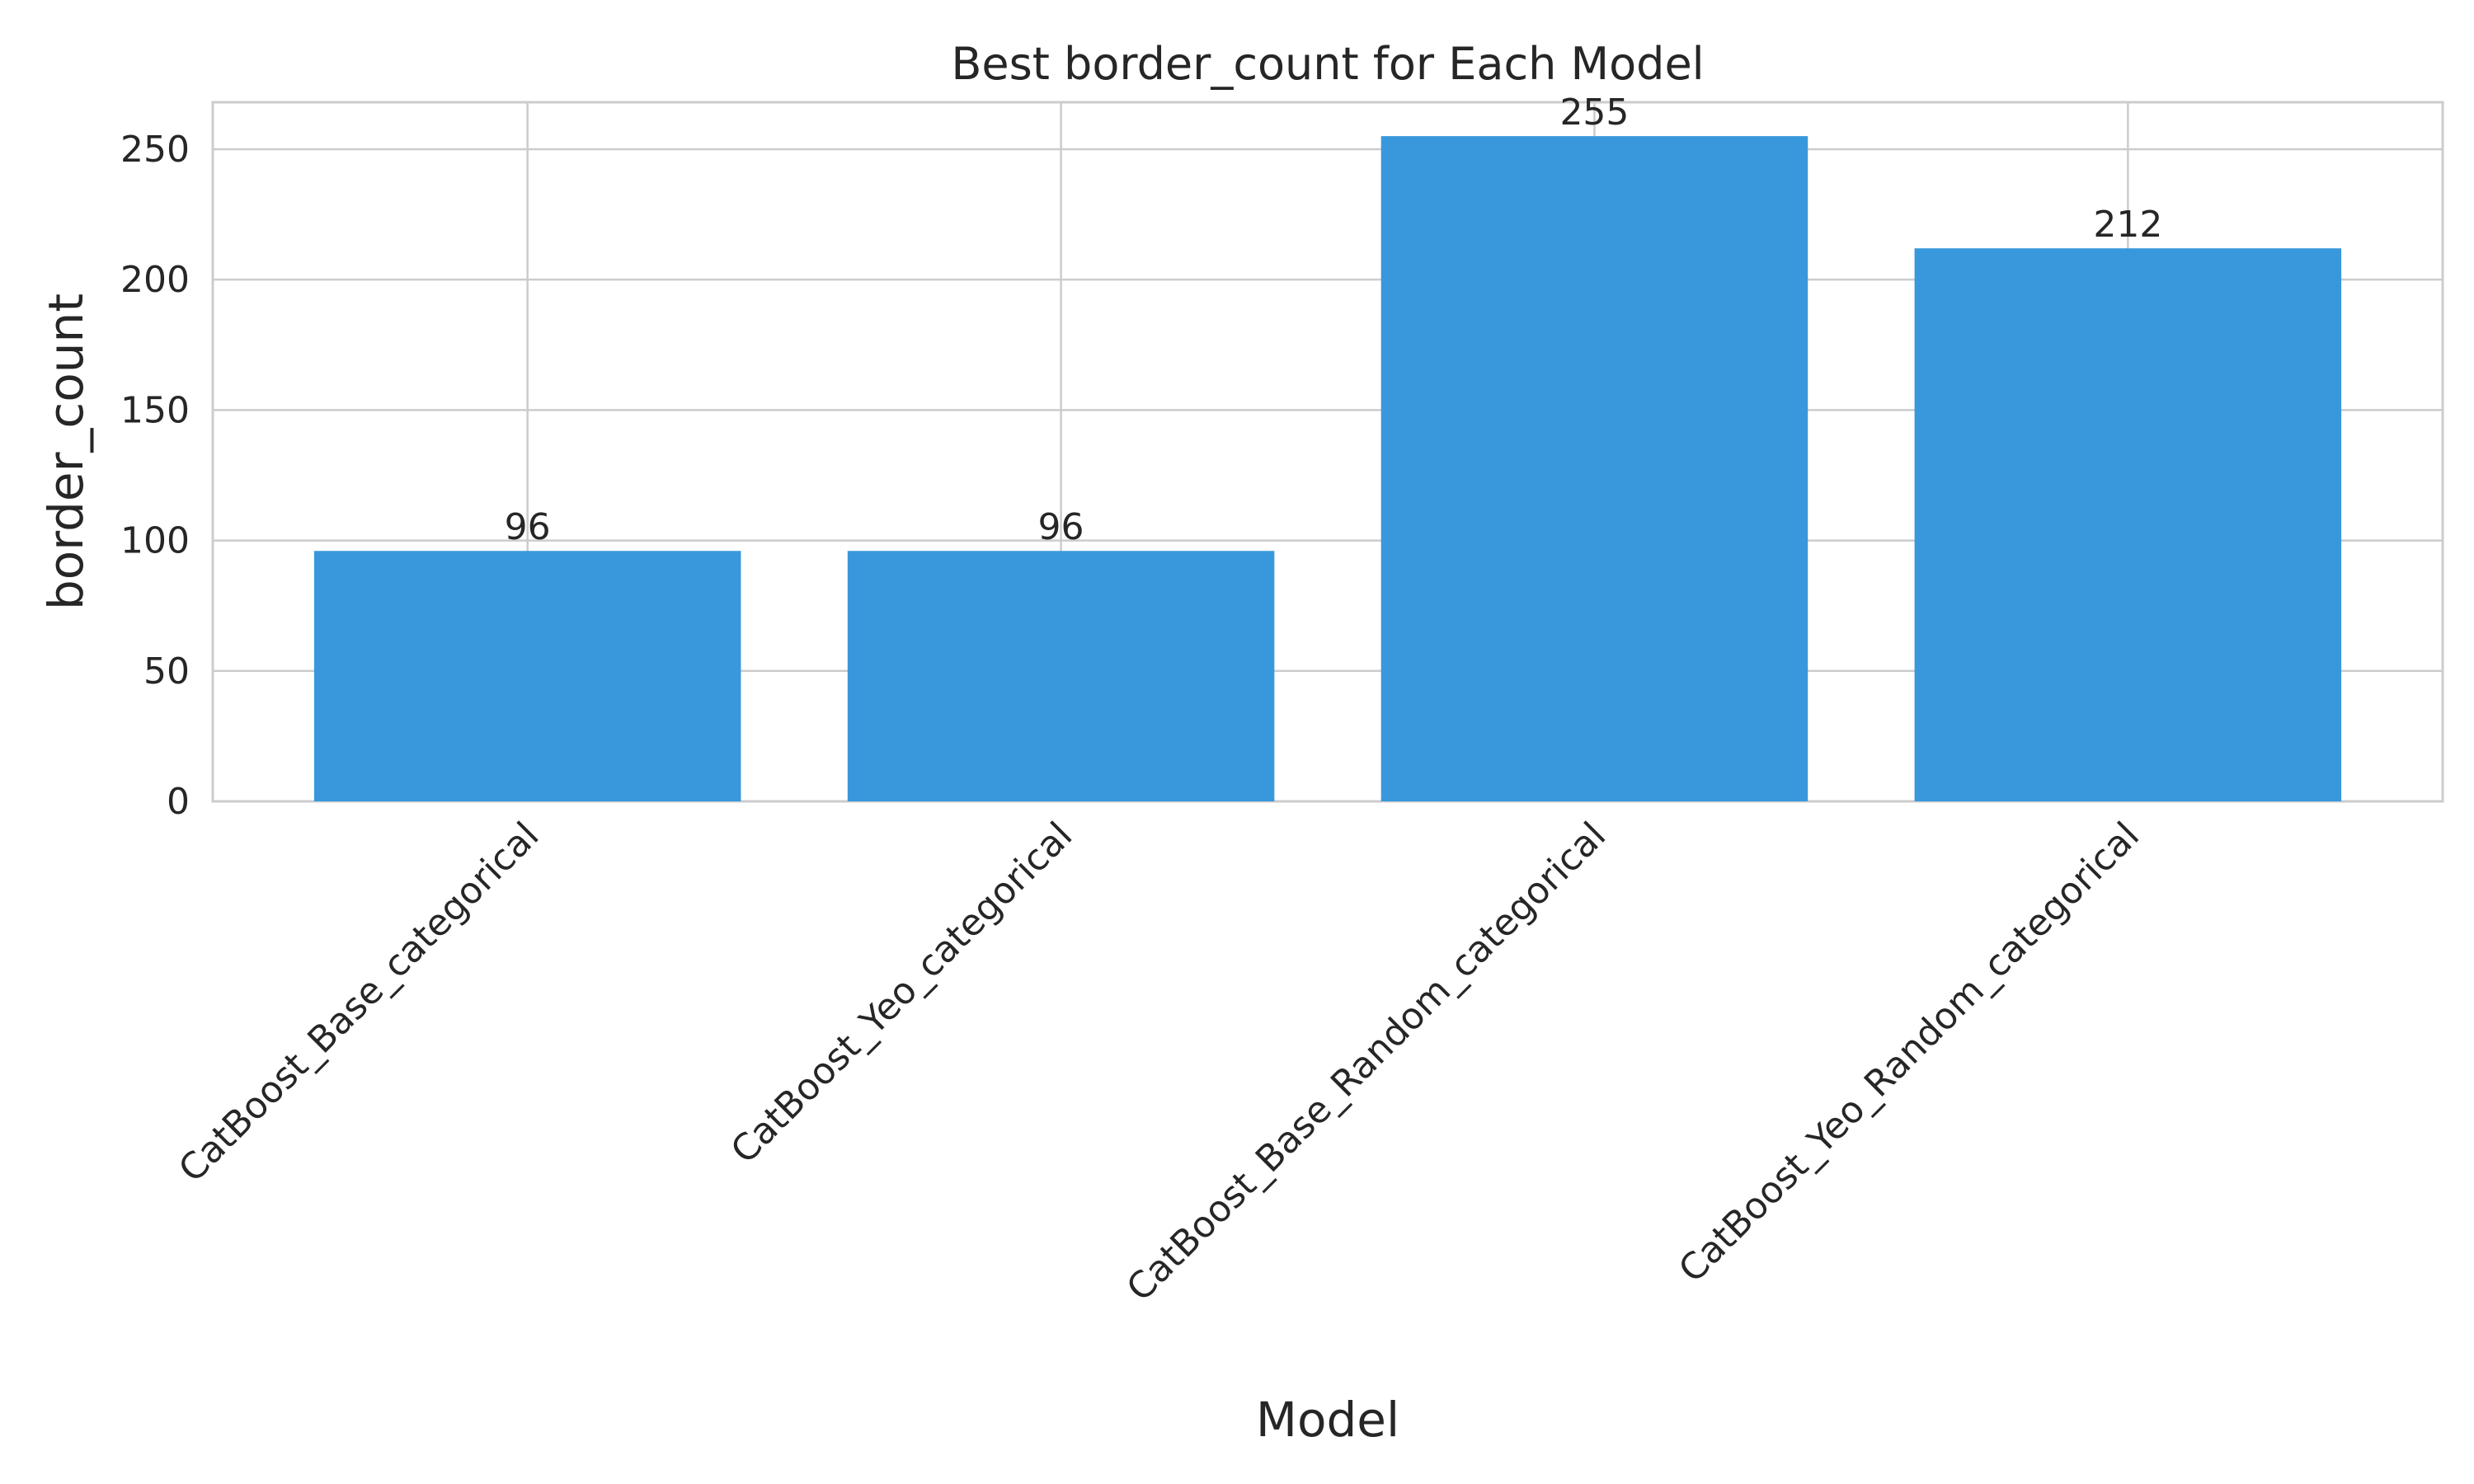 This screenshot has width=2474, height=1484. I want to click on bar-value-label: 255, so click(1594, 113).